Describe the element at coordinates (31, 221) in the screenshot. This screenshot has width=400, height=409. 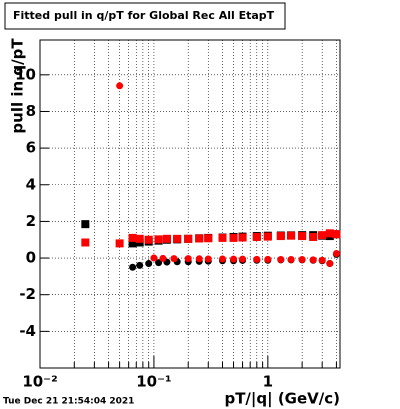
I see `y-tick-label: 2` at that location.